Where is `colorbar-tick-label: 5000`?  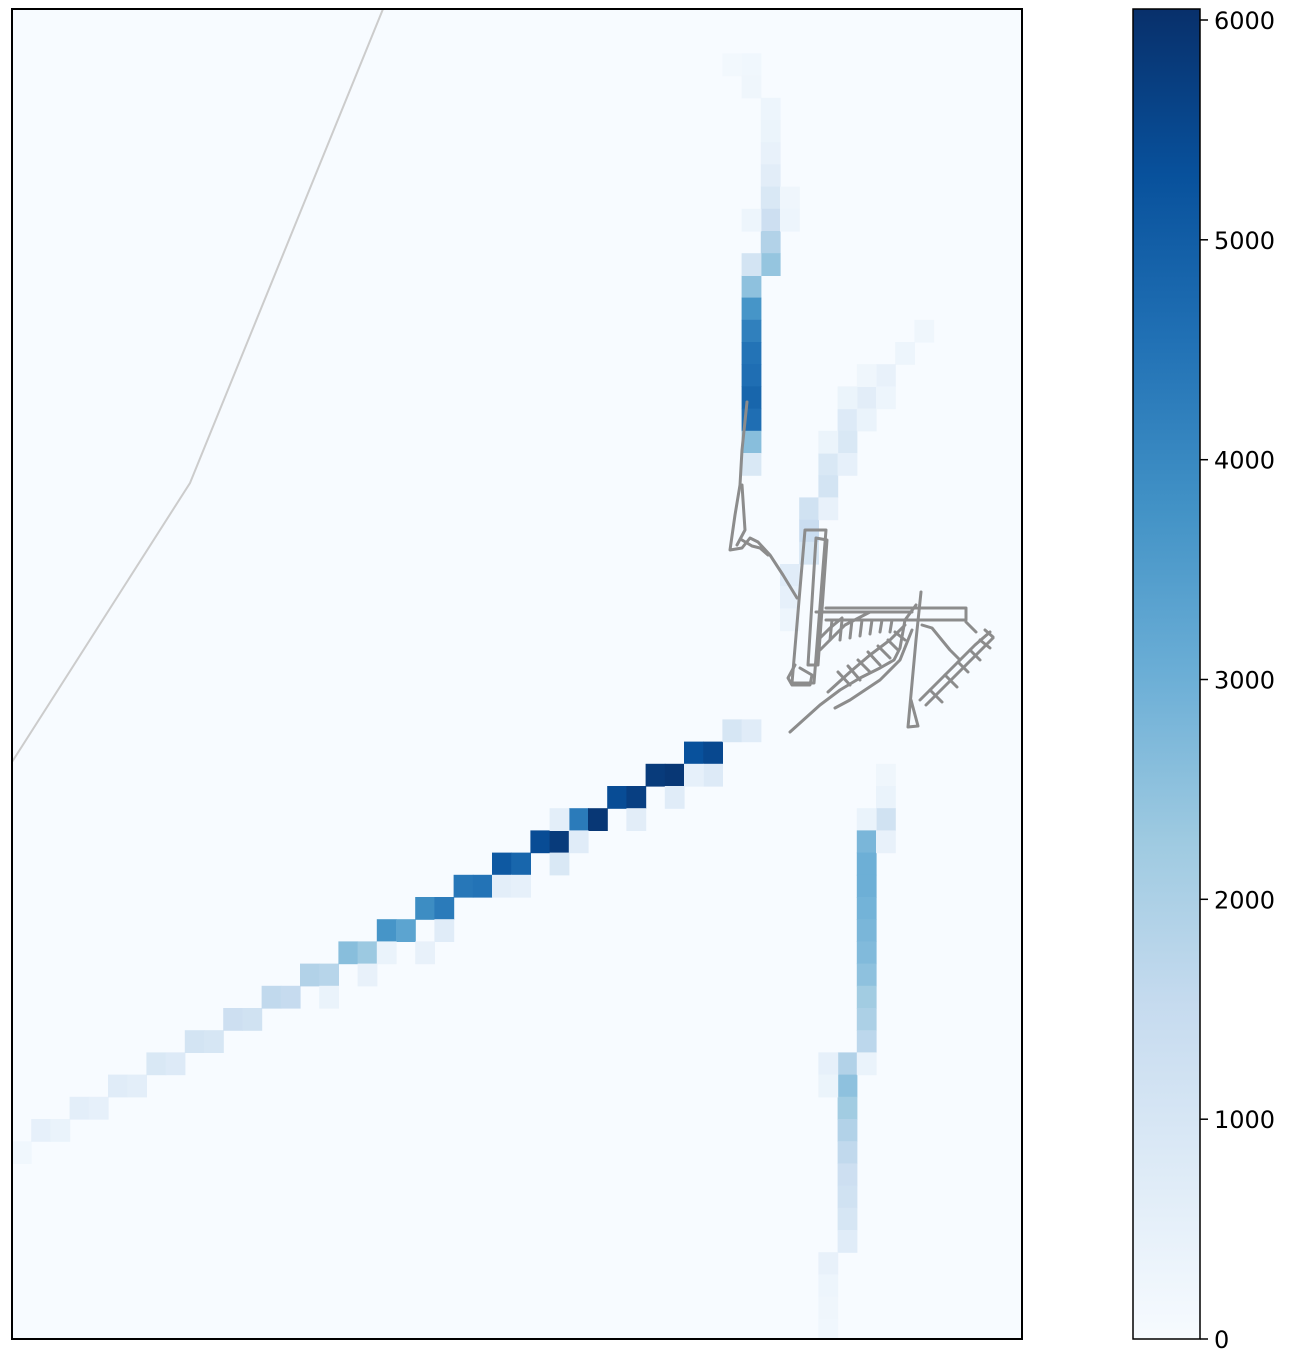
colorbar-tick-label: 5000 is located at coordinates (1244, 241).